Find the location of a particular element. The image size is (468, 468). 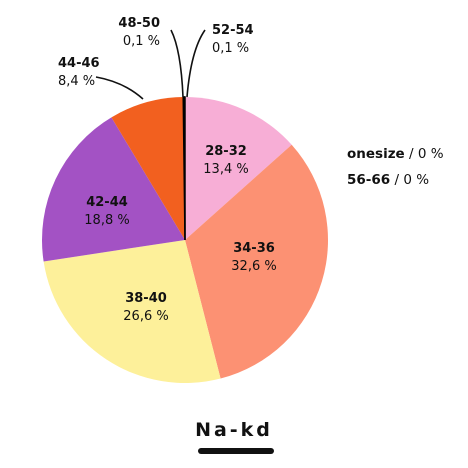

slice-value-42-44: 18,8 % is located at coordinates (106, 220).